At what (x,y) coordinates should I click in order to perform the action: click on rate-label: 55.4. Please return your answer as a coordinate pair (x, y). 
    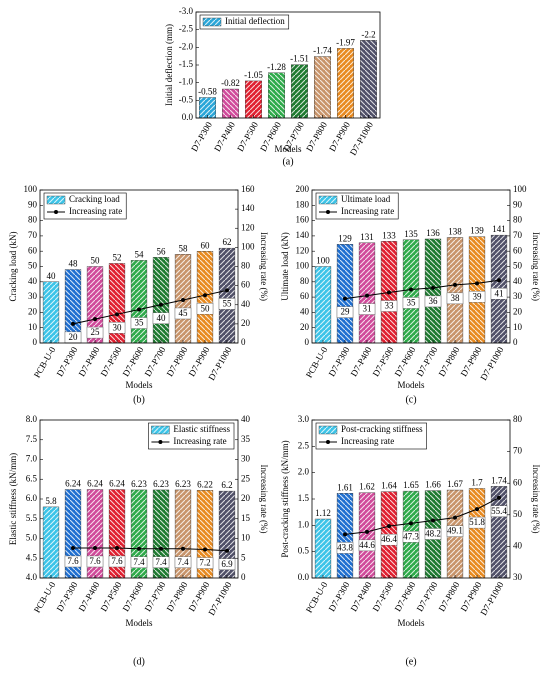
    Looking at the image, I should click on (499, 511).